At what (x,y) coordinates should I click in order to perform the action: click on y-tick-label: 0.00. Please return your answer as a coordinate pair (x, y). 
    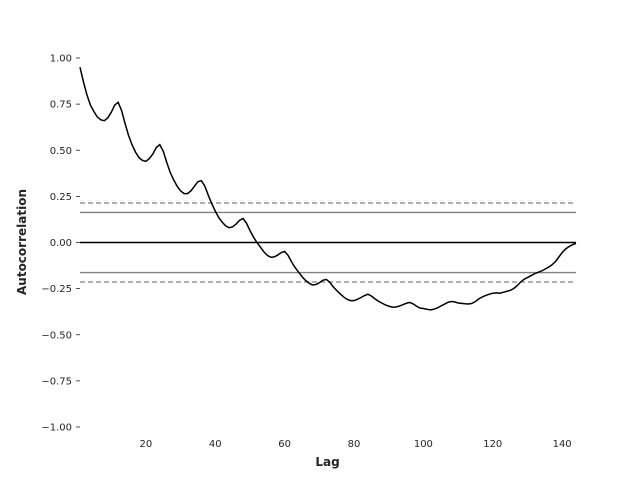
    Looking at the image, I should click on (61, 243).